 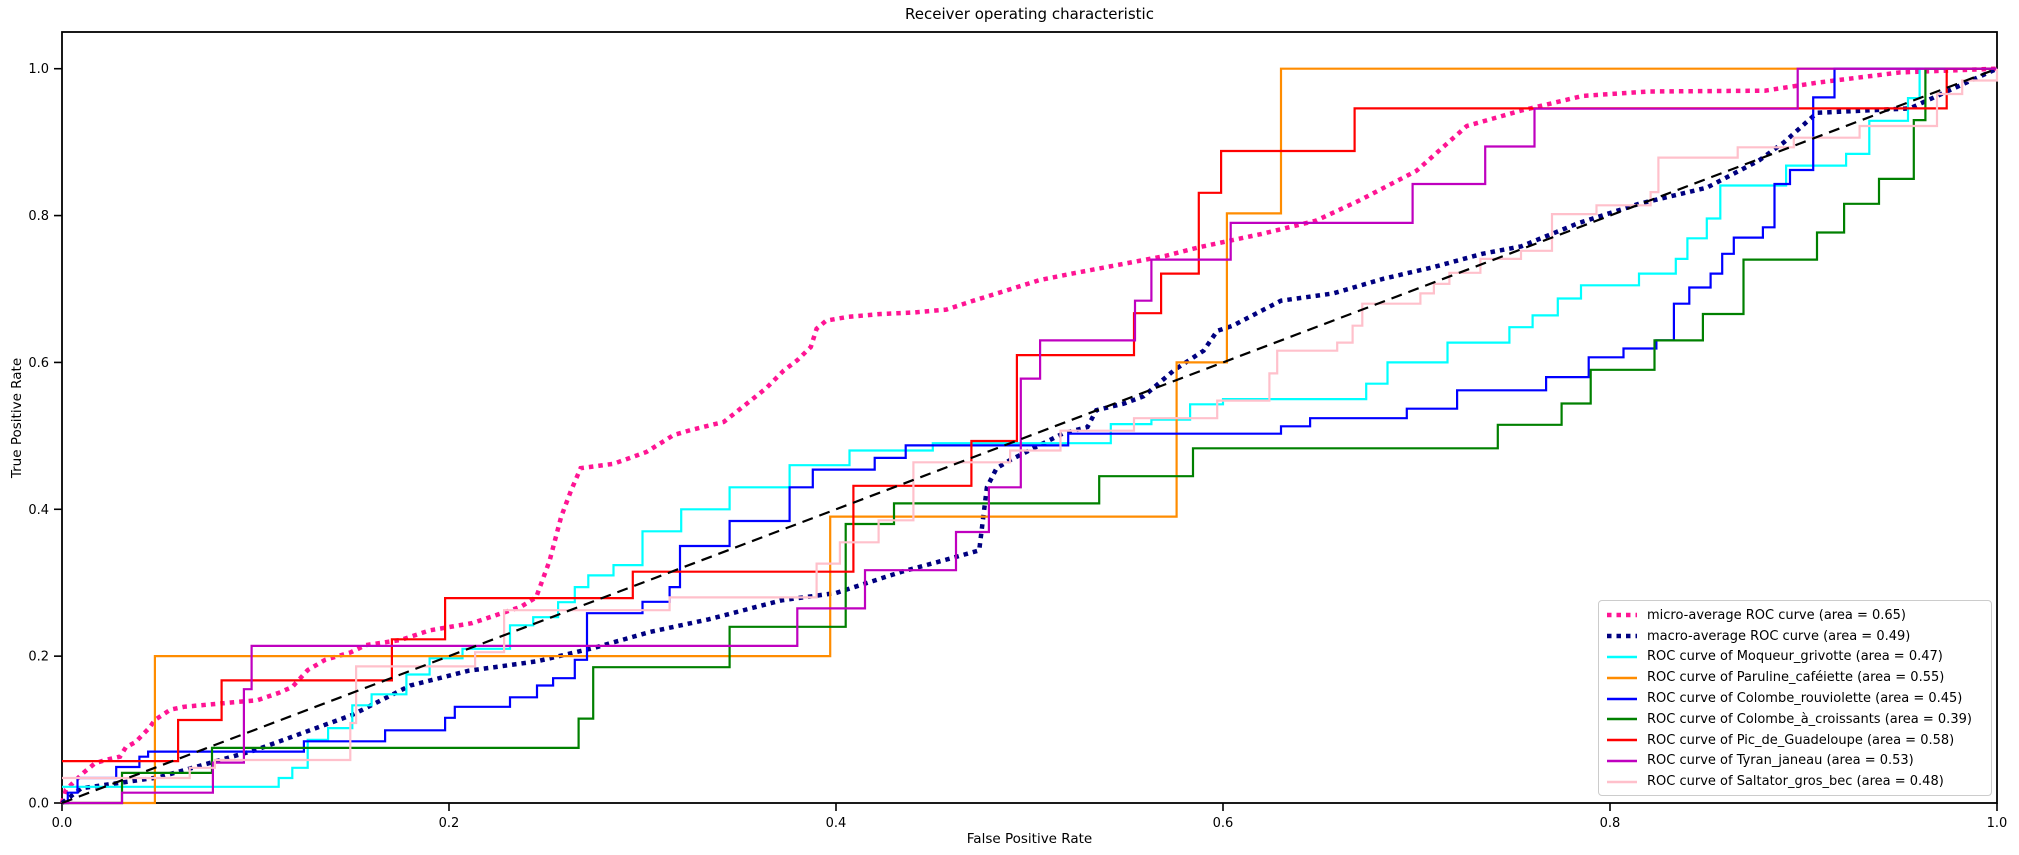 I want to click on legend-item-Tyran_janeau: ROC curve of Tyran_janeau (area = 0.53), so click(x=1799, y=761).